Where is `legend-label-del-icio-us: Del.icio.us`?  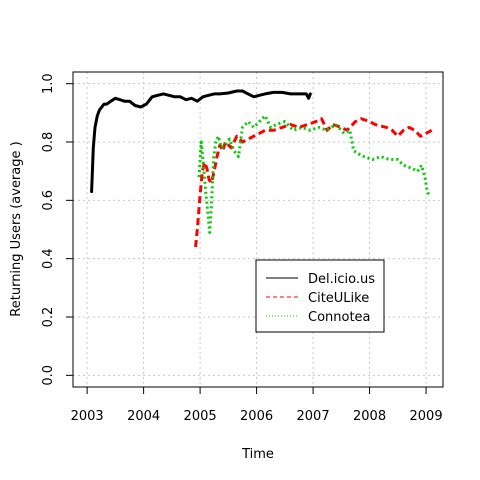 legend-label-del-icio-us: Del.icio.us is located at coordinates (341, 279).